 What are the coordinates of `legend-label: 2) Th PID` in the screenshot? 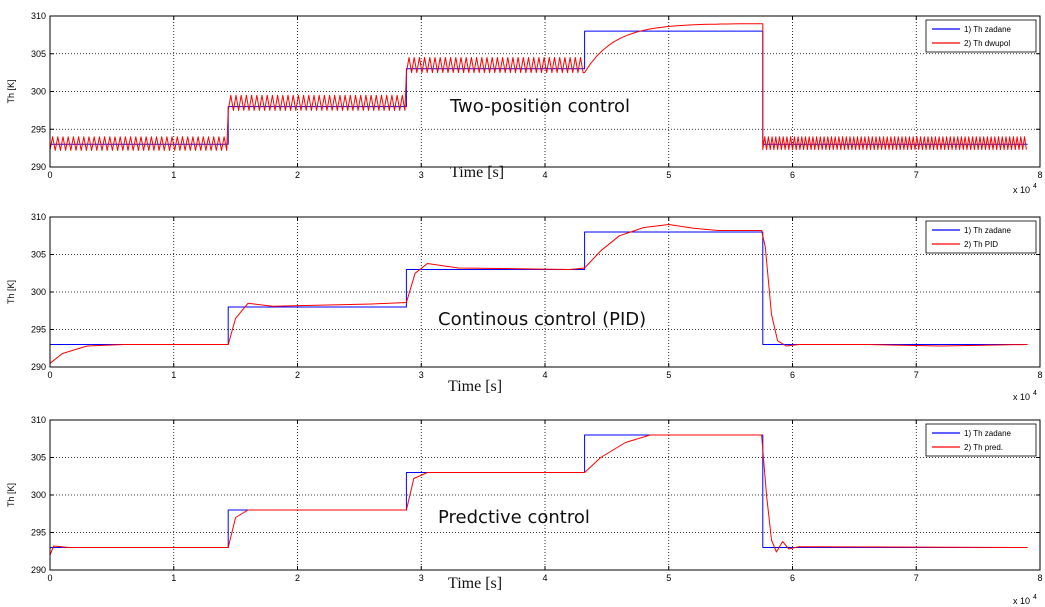 It's located at (981, 244).